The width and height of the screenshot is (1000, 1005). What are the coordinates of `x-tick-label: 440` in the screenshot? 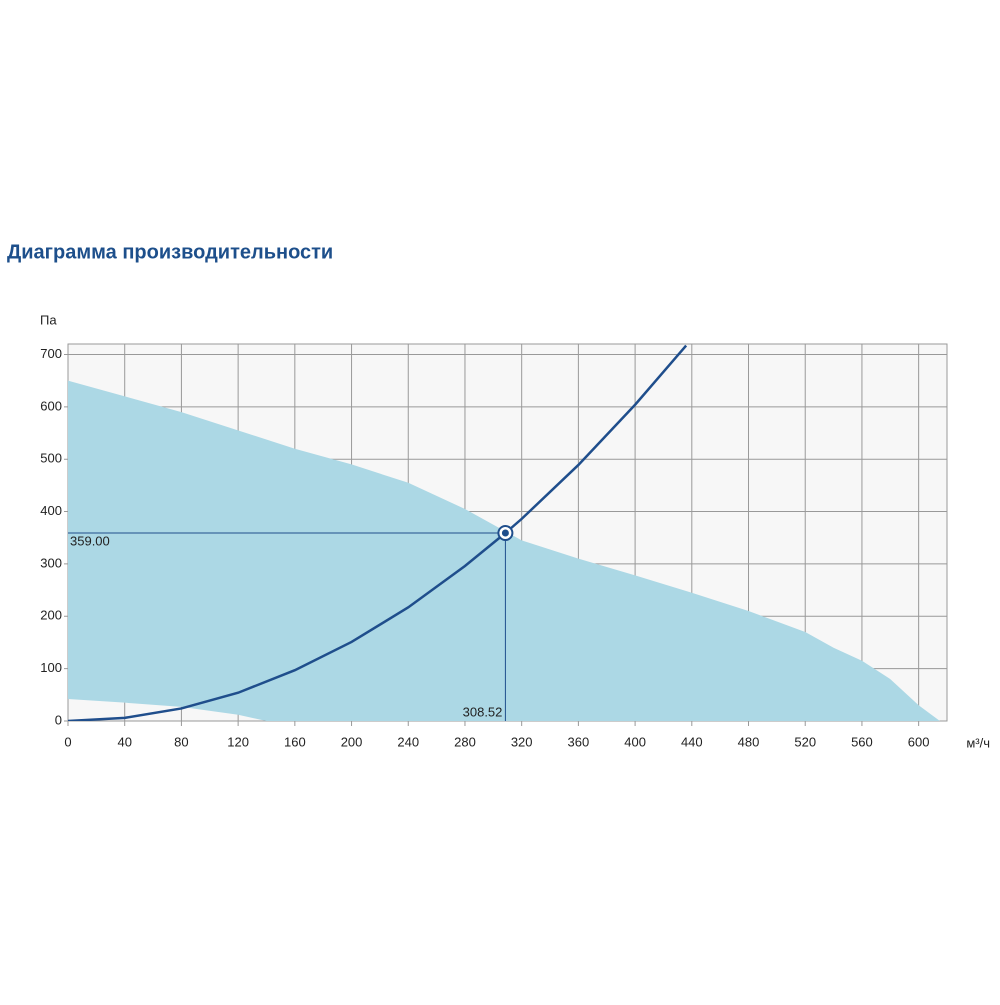 It's located at (692, 741).